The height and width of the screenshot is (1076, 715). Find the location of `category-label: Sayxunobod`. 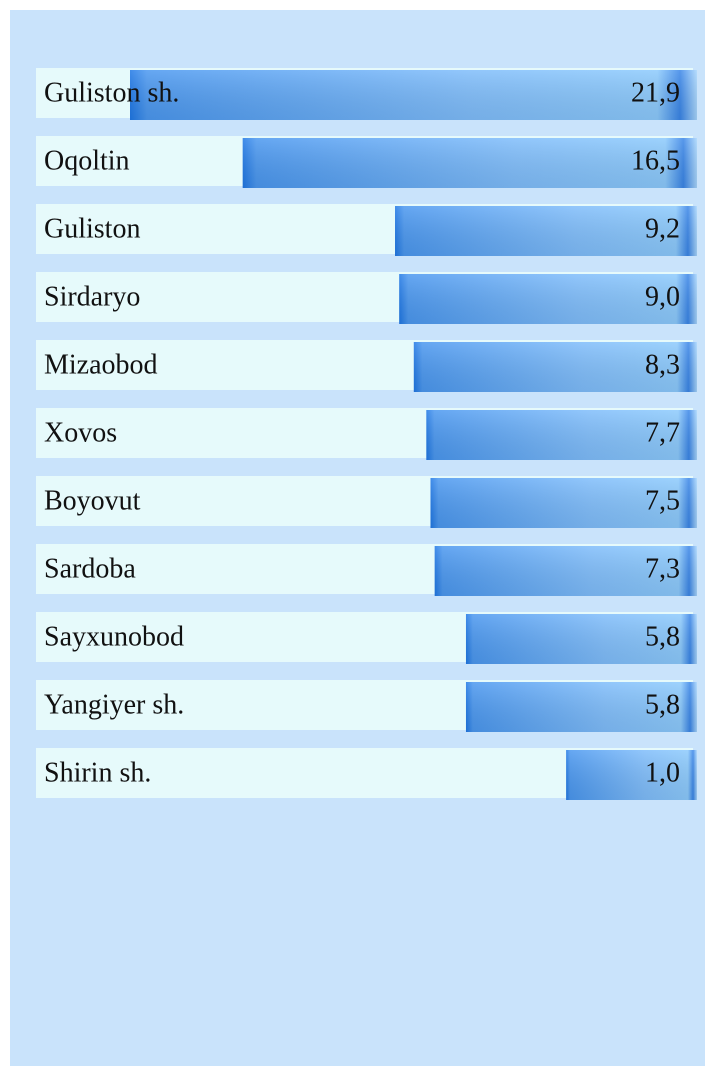

category-label: Sayxunobod is located at coordinates (114, 636).